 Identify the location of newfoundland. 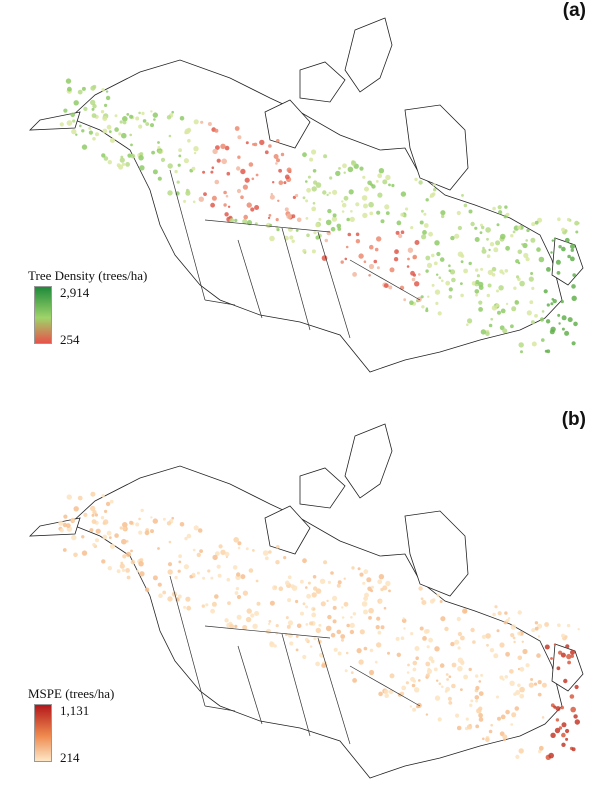
(567, 667).